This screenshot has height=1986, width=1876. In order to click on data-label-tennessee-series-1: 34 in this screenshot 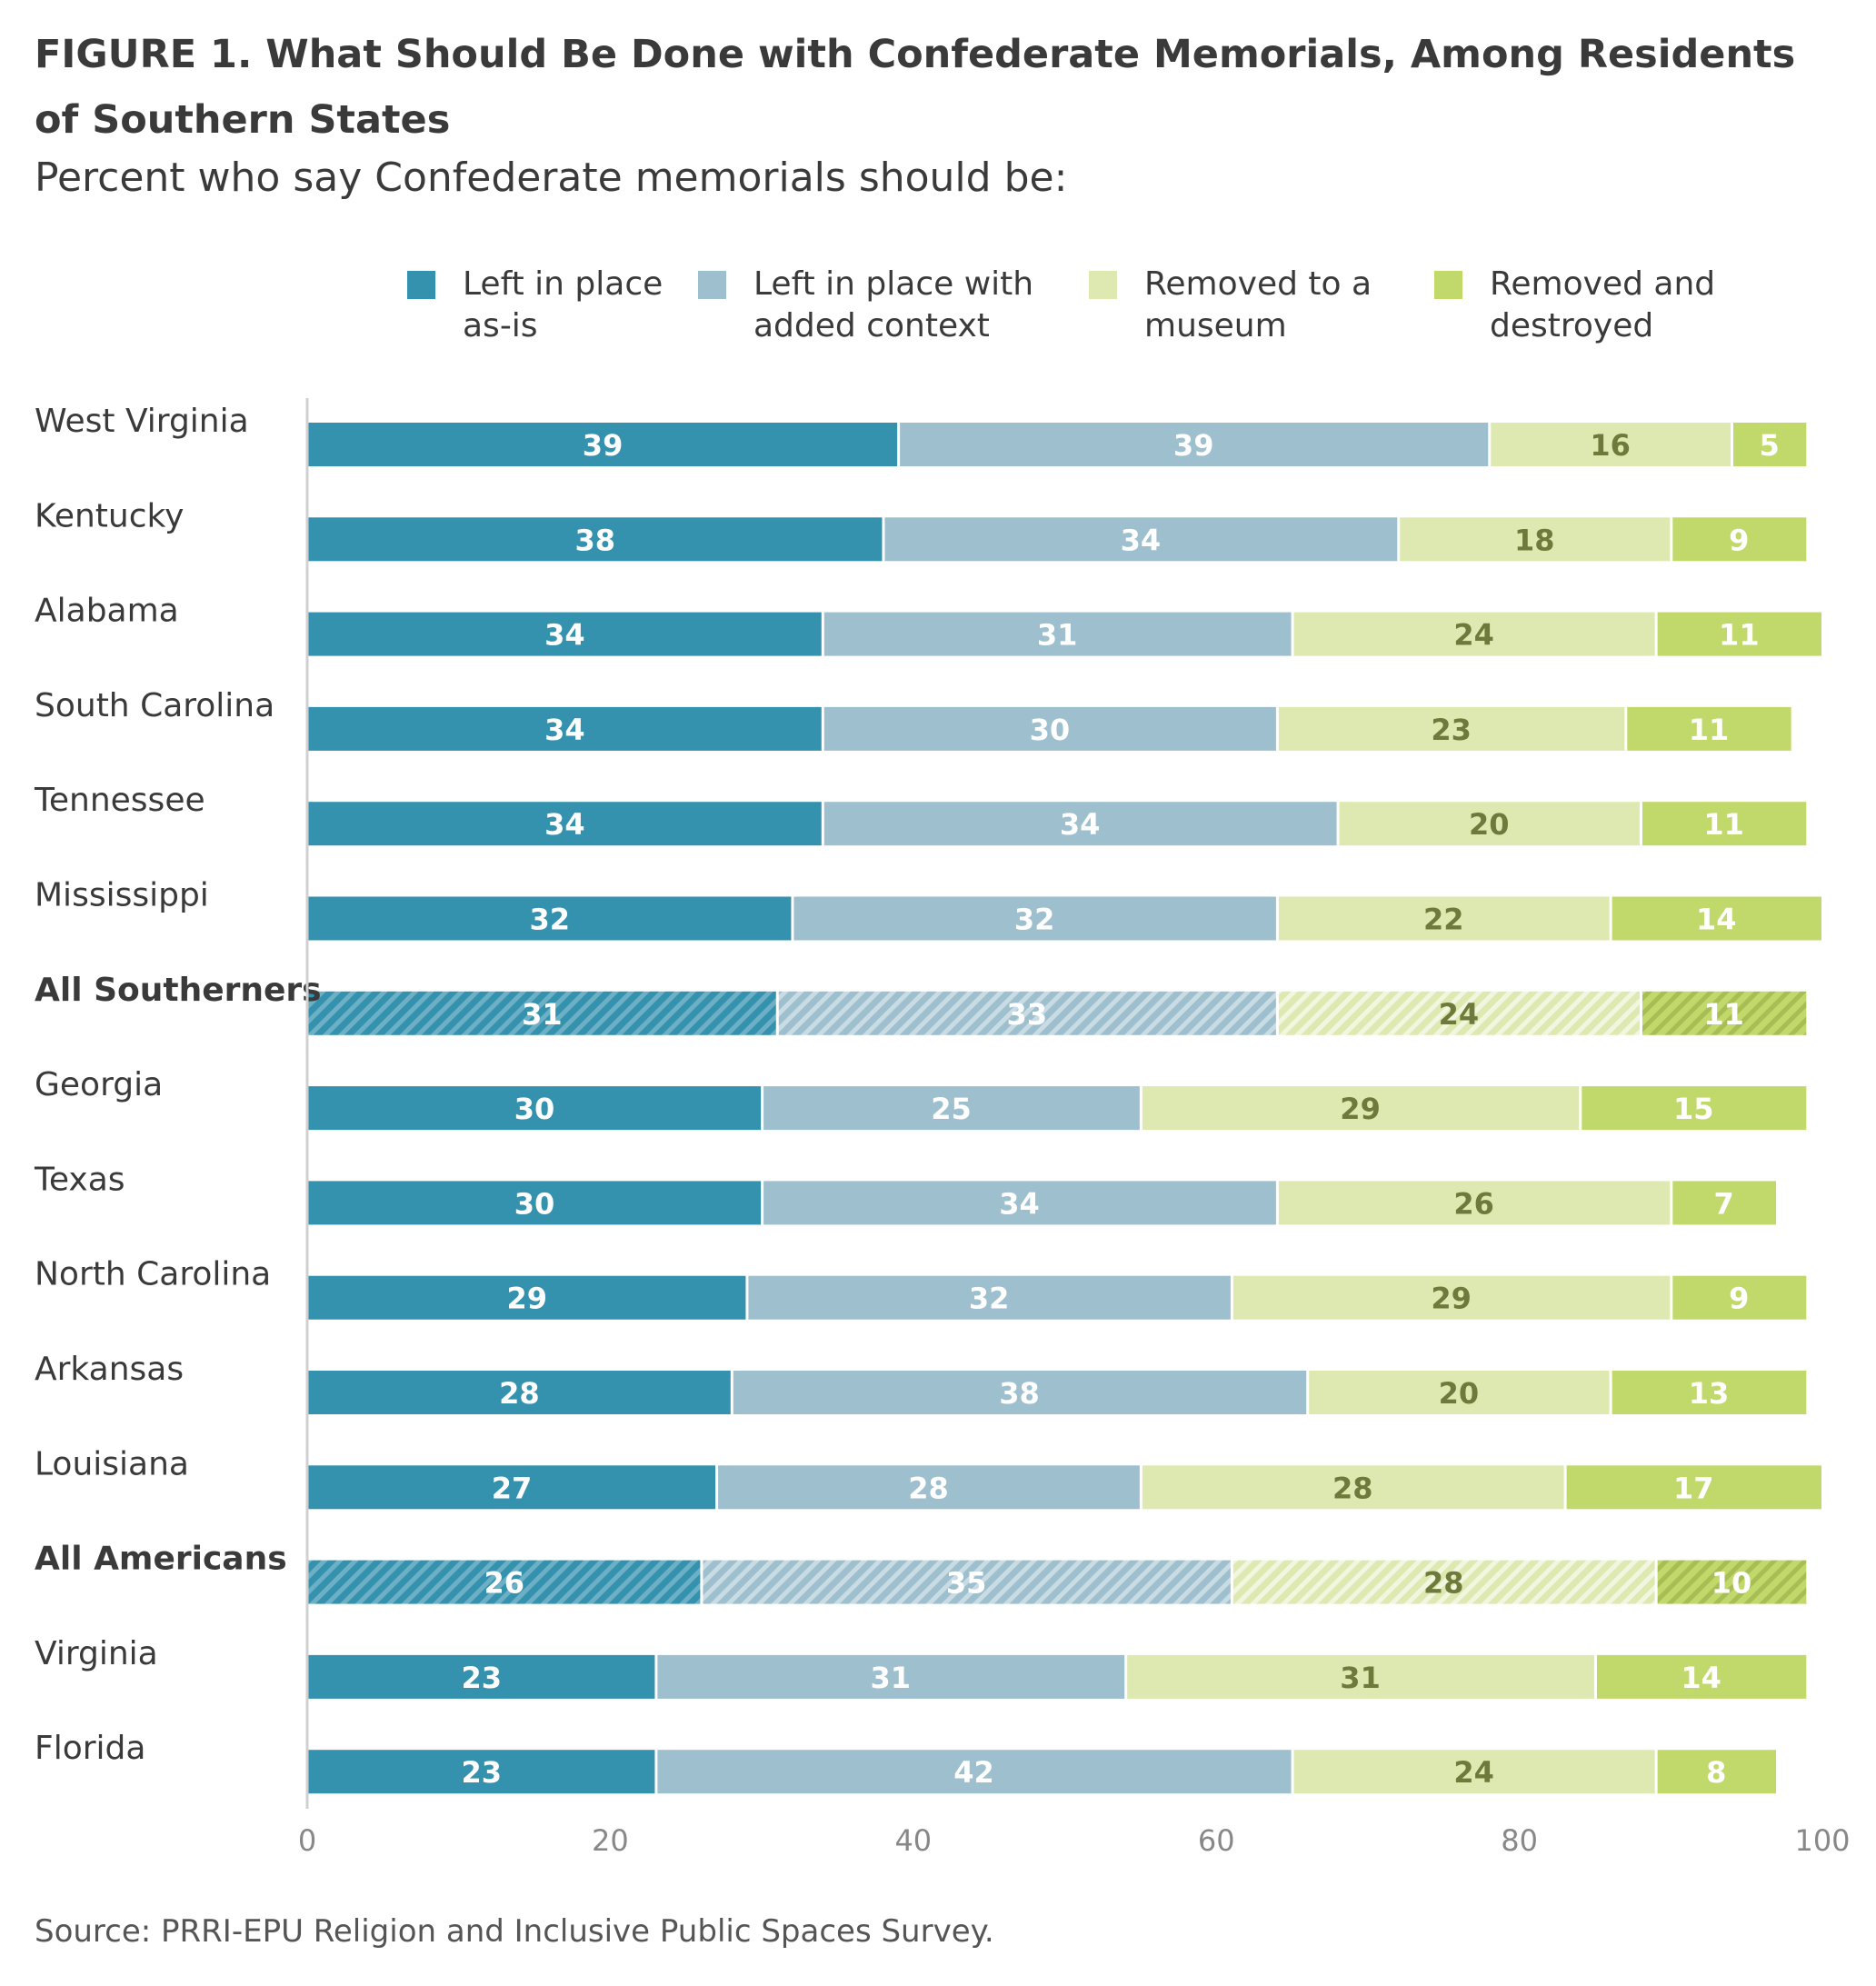, I will do `click(1080, 824)`.